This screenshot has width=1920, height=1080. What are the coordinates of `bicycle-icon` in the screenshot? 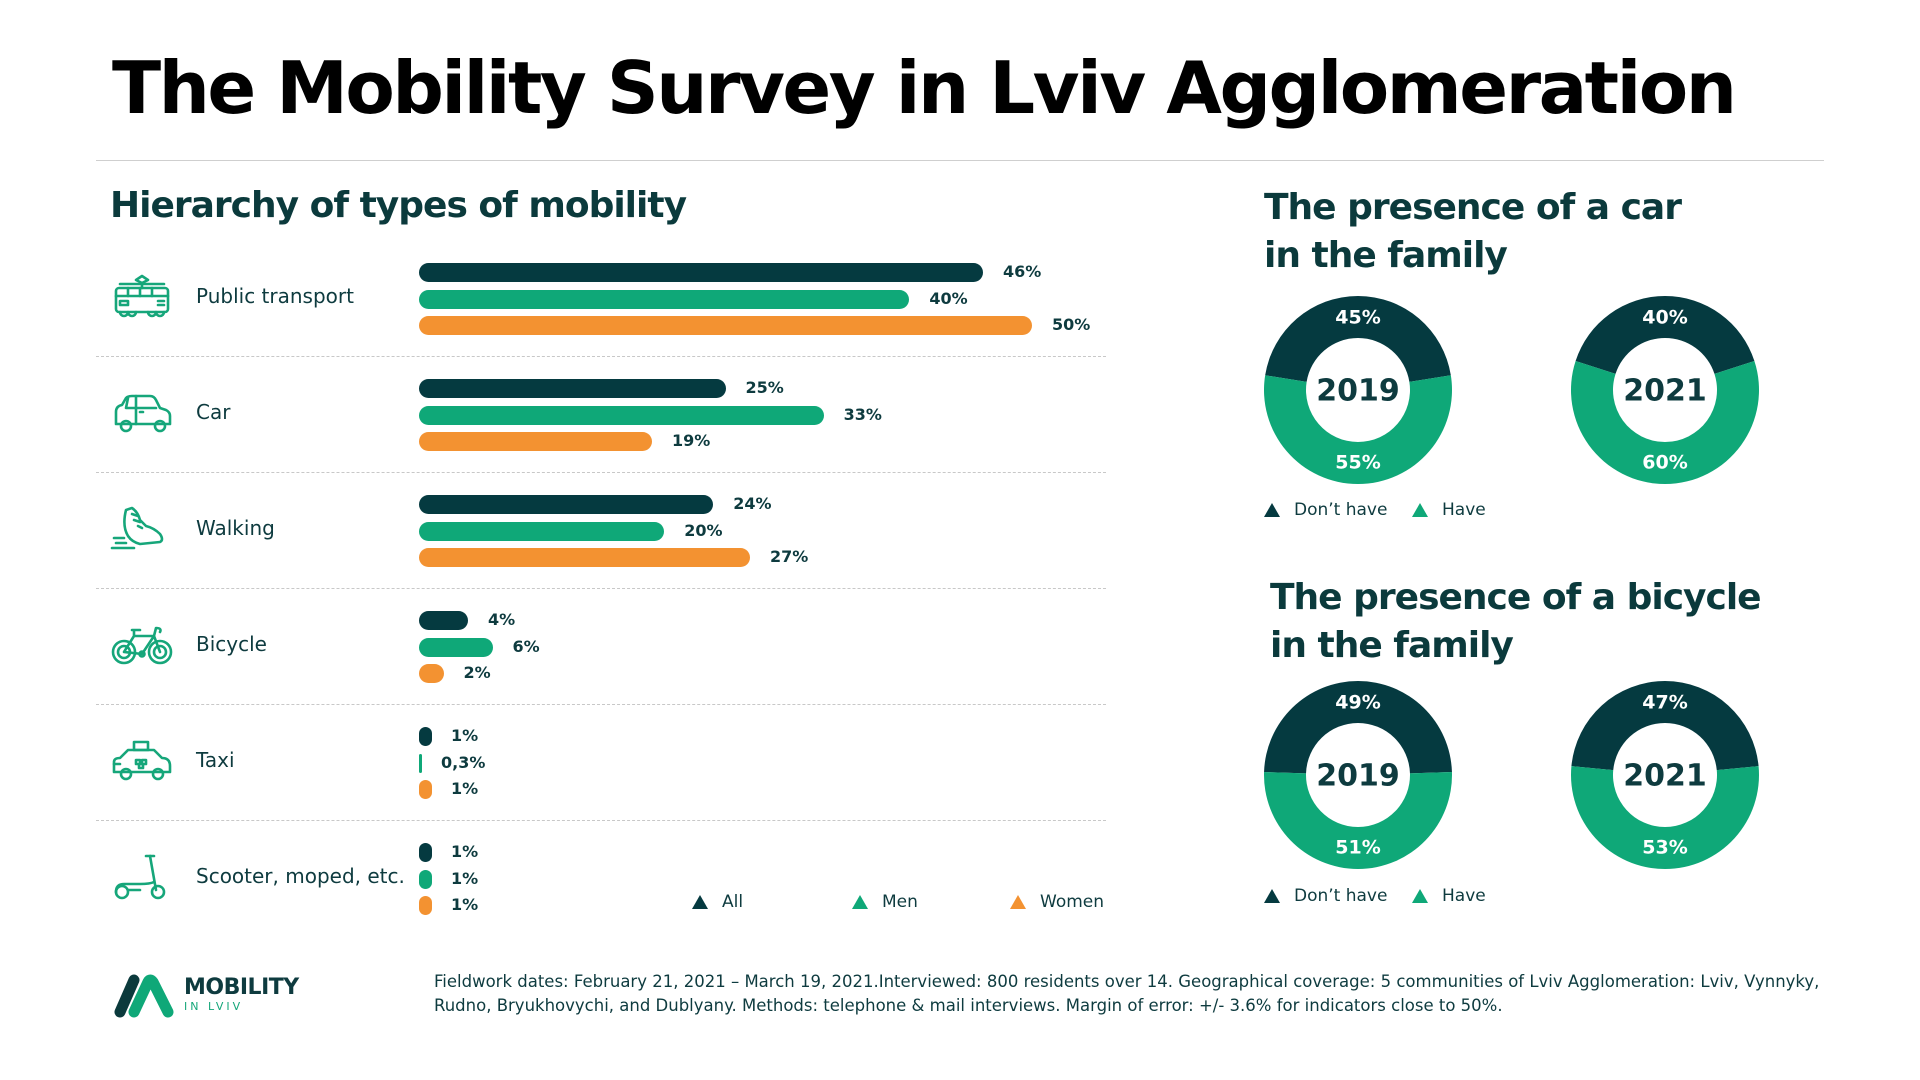 It's located at (142, 646).